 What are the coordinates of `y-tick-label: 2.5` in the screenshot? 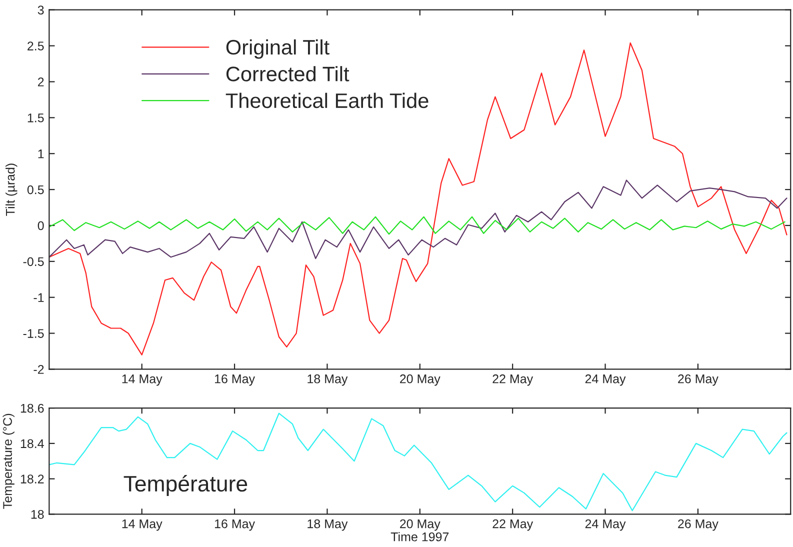 It's located at (36, 46).